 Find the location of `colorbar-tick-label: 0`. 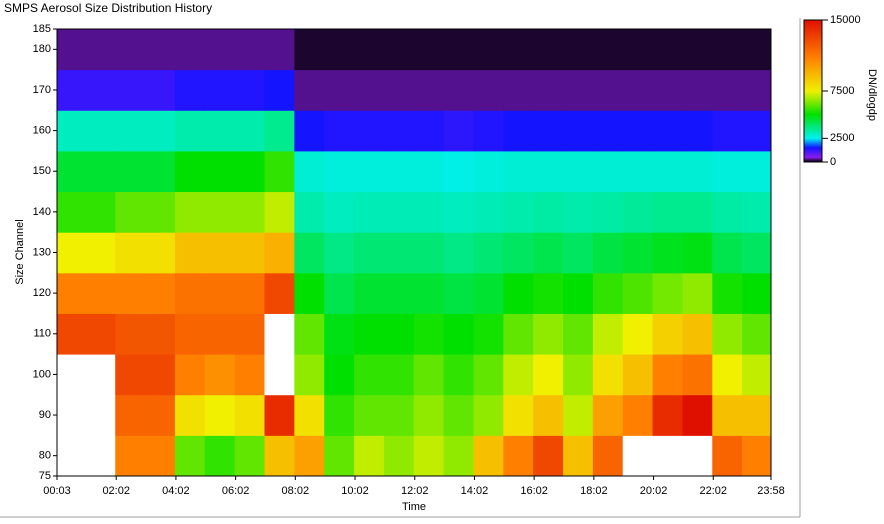

colorbar-tick-label: 0 is located at coordinates (833, 162).